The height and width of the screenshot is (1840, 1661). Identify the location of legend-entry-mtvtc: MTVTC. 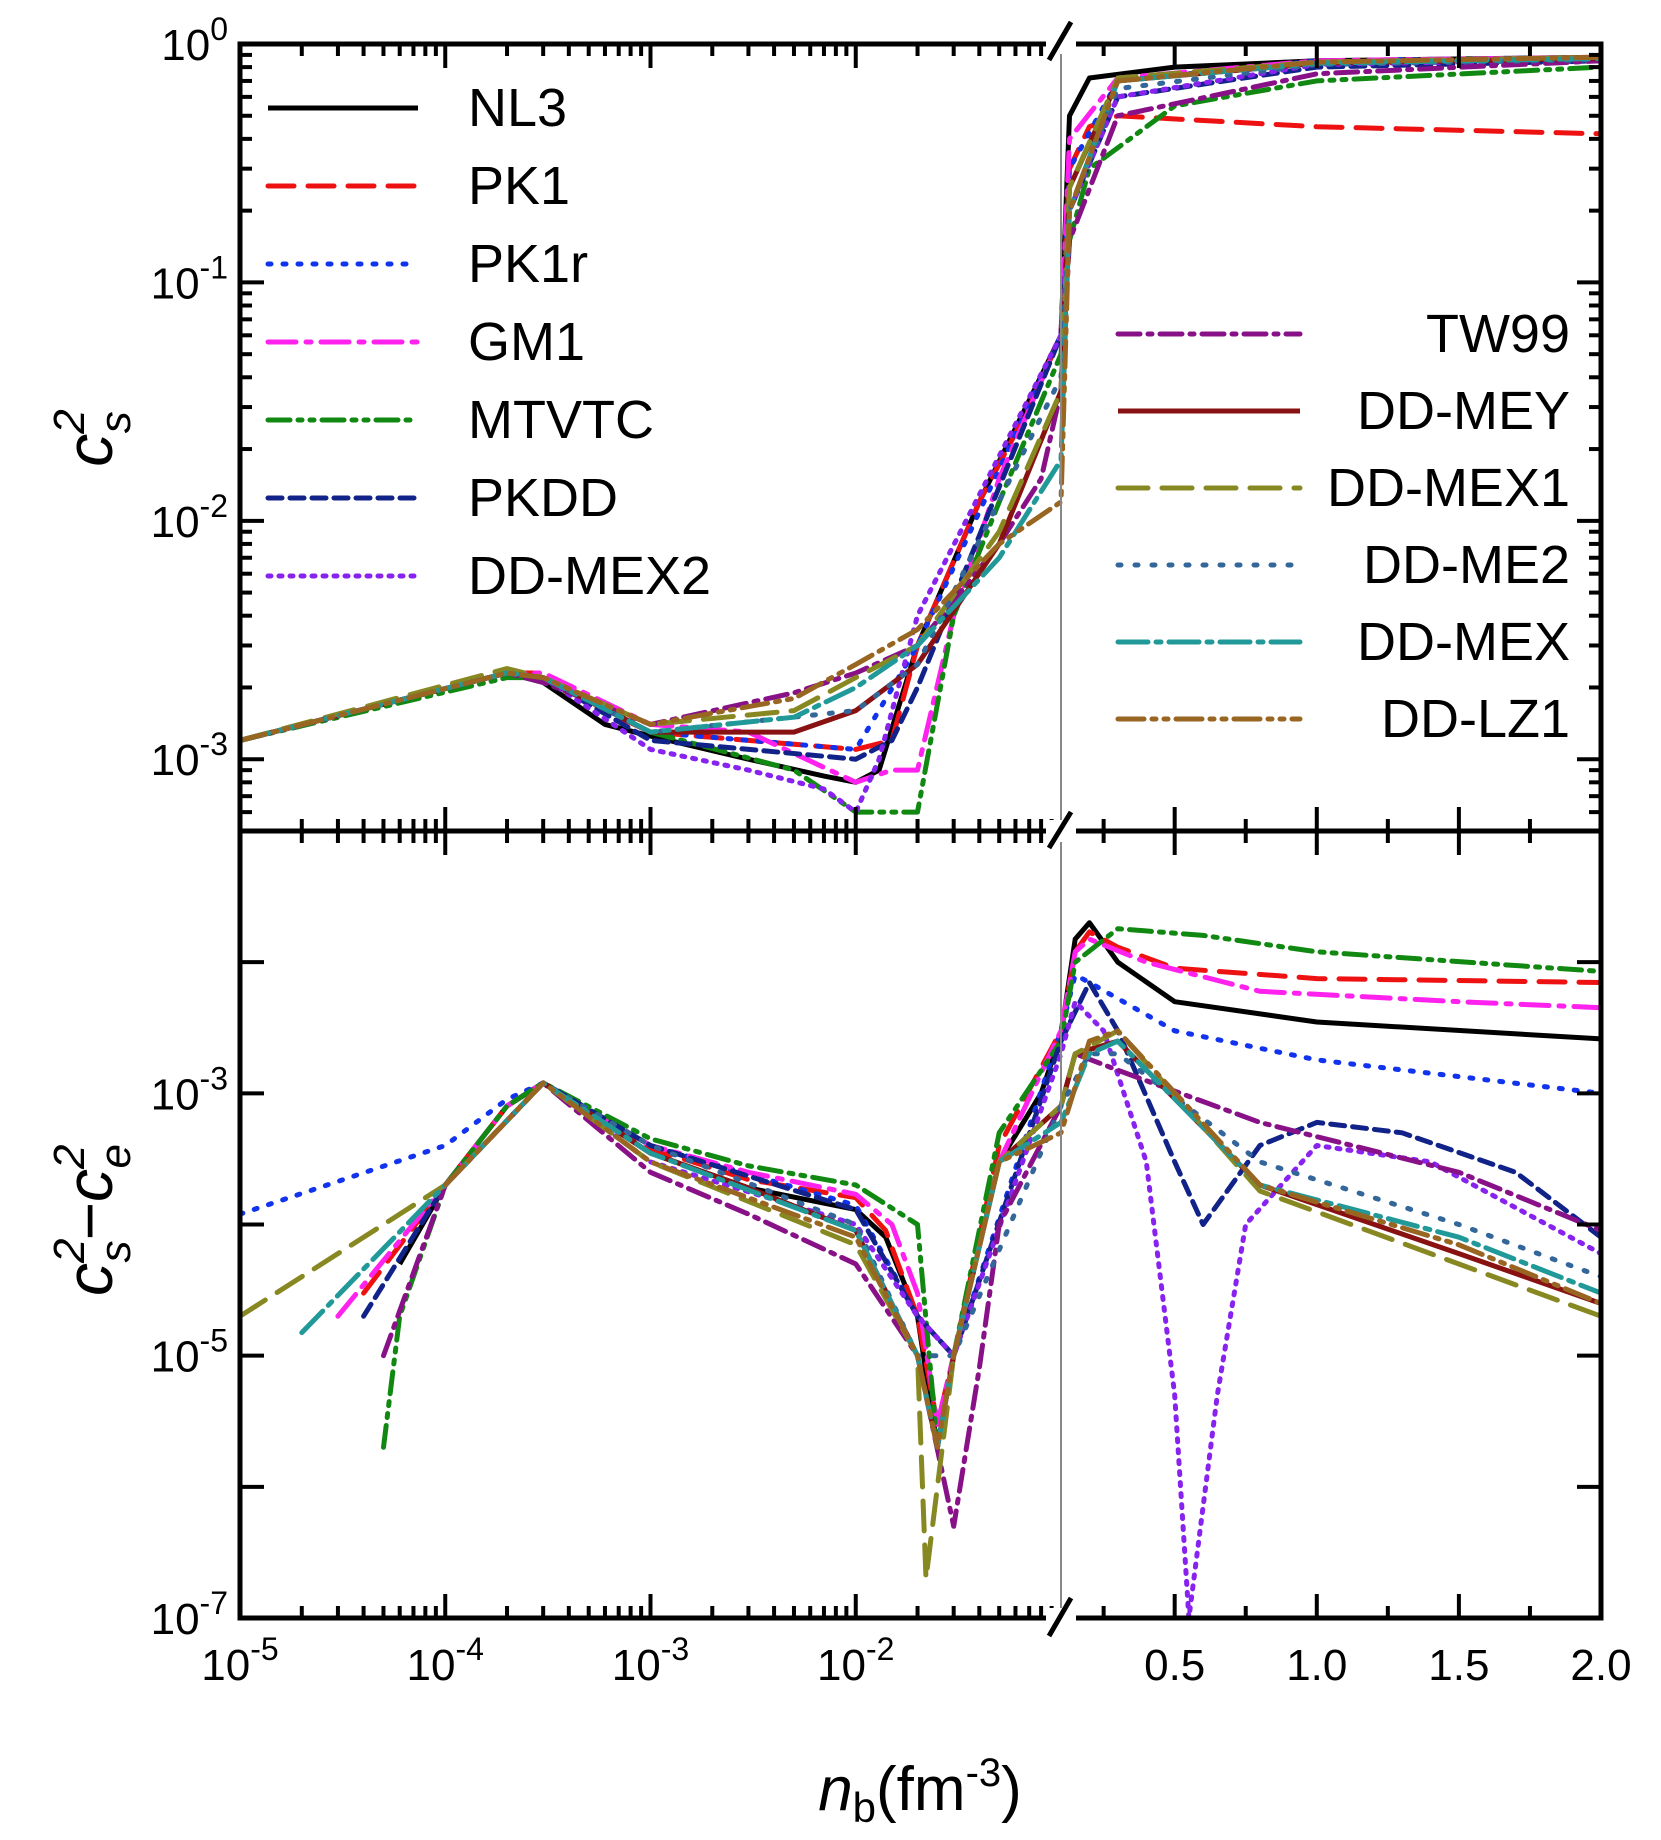
(459, 420).